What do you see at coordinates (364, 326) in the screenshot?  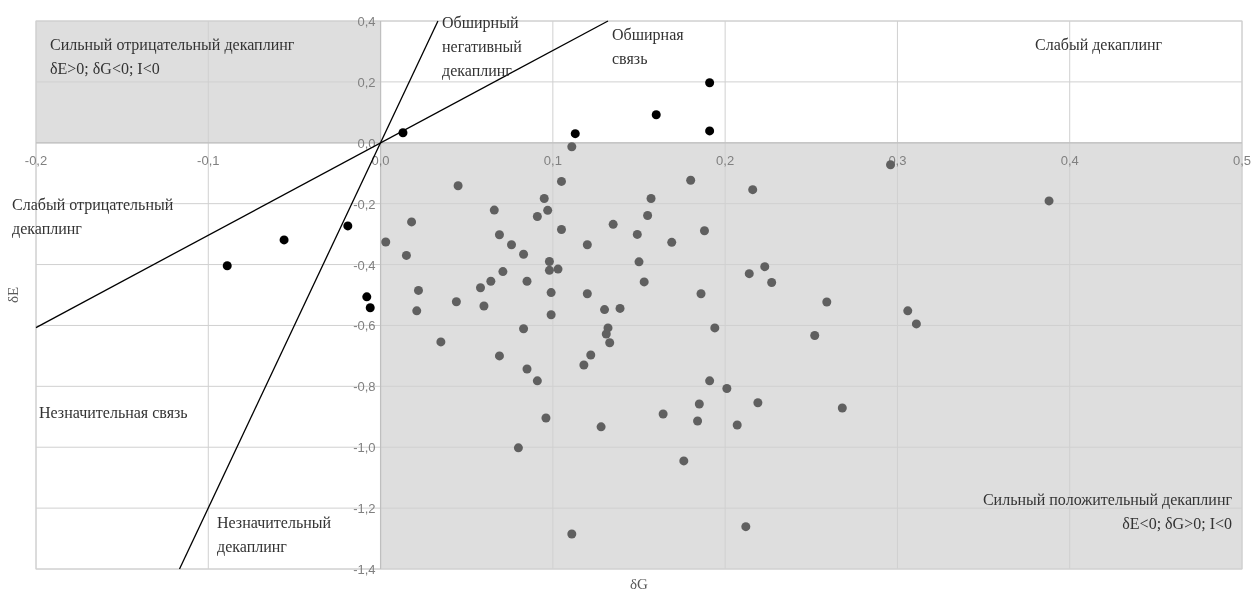 I see `y-tick-label: -0,6` at bounding box center [364, 326].